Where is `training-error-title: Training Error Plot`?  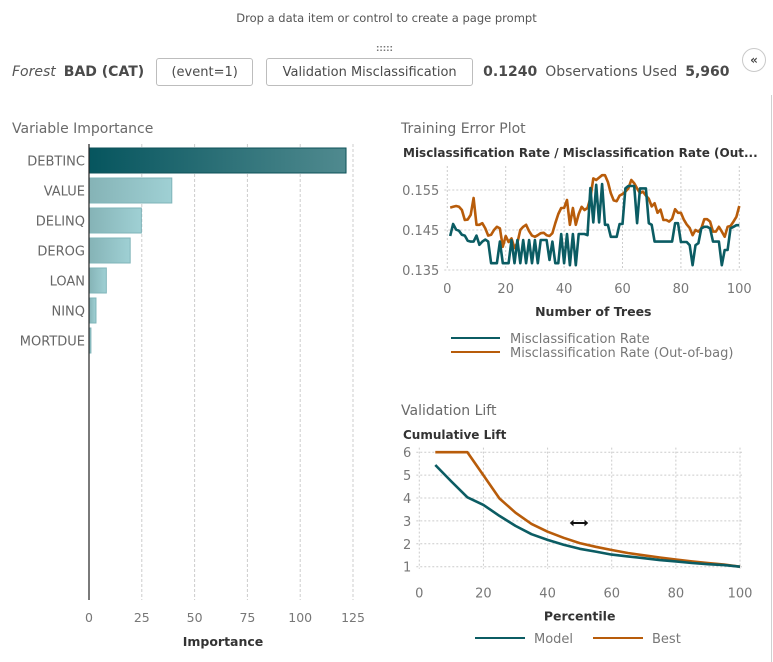 training-error-title: Training Error Plot is located at coordinates (463, 129).